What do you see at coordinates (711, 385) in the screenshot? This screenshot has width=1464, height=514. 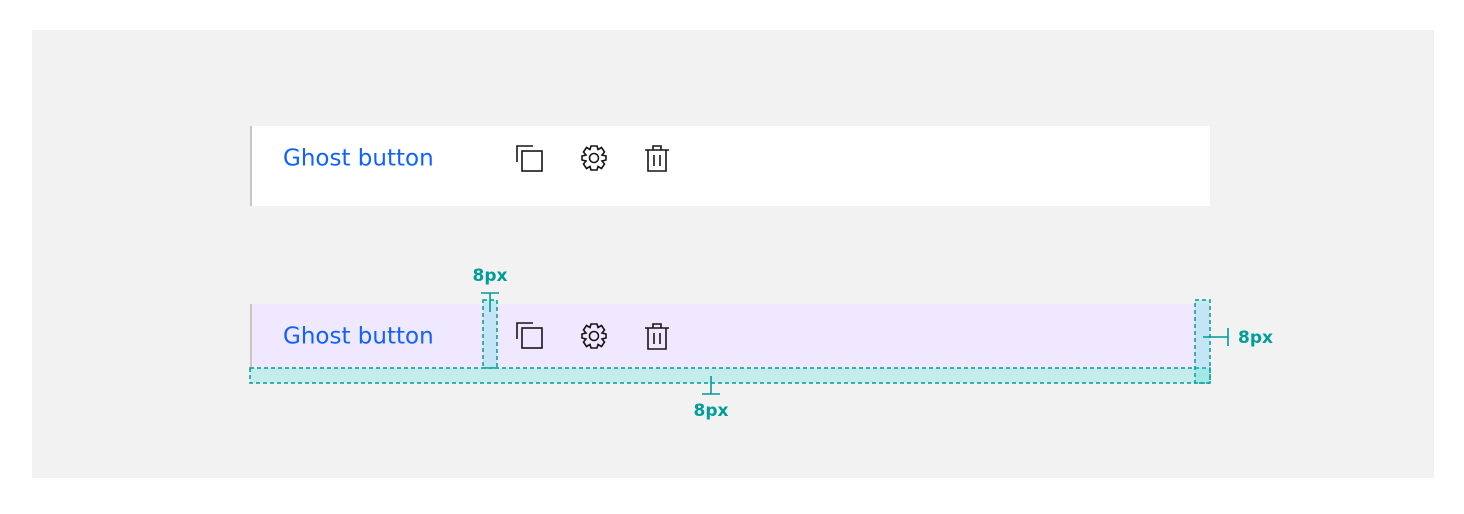 I see `bottom-marker` at bounding box center [711, 385].